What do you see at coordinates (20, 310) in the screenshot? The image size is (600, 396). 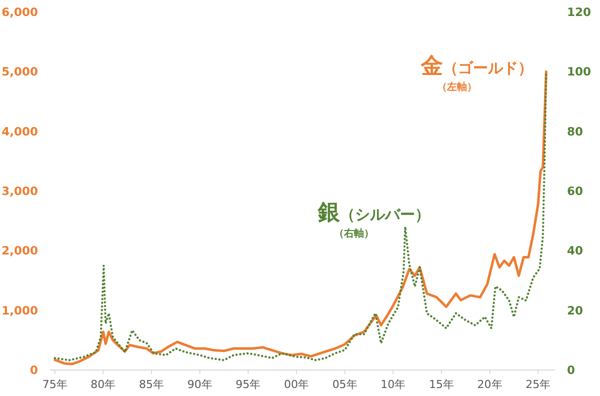 I see `y-tick-label: 1,000` at bounding box center [20, 310].